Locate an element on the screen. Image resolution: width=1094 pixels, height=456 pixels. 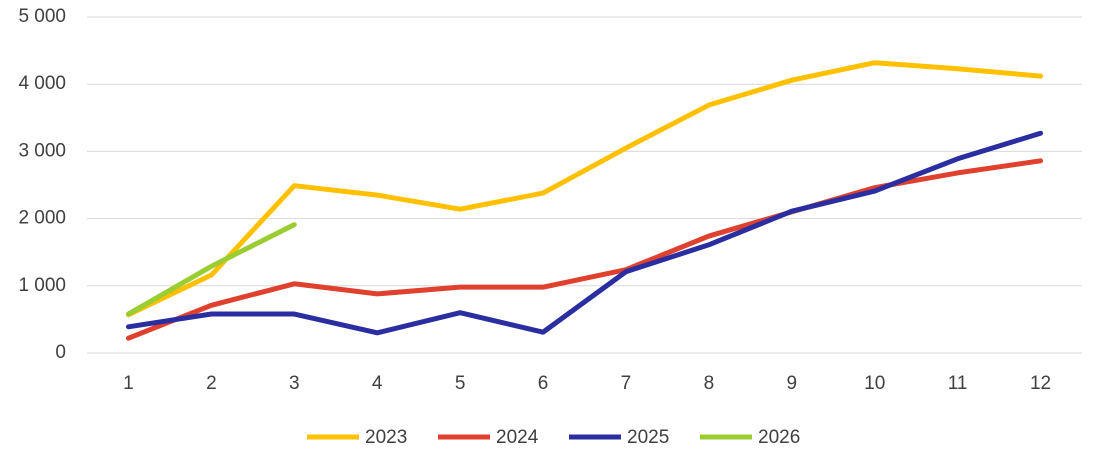
x-tick-label: 10 is located at coordinates (874, 383).